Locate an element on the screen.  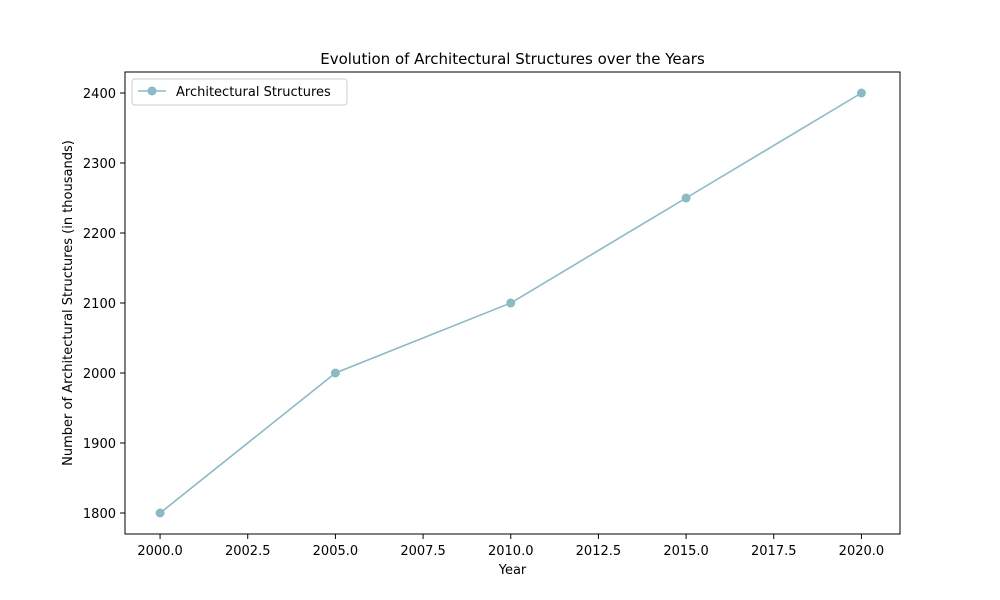
x-tick-label: 2015.0 is located at coordinates (686, 551).